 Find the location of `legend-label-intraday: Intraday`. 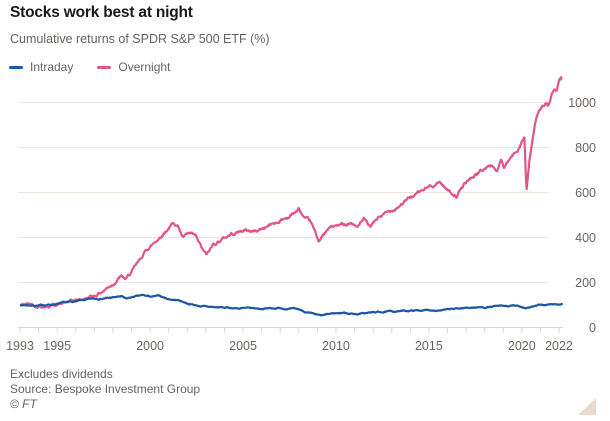

legend-label-intraday: Intraday is located at coordinates (52, 67).